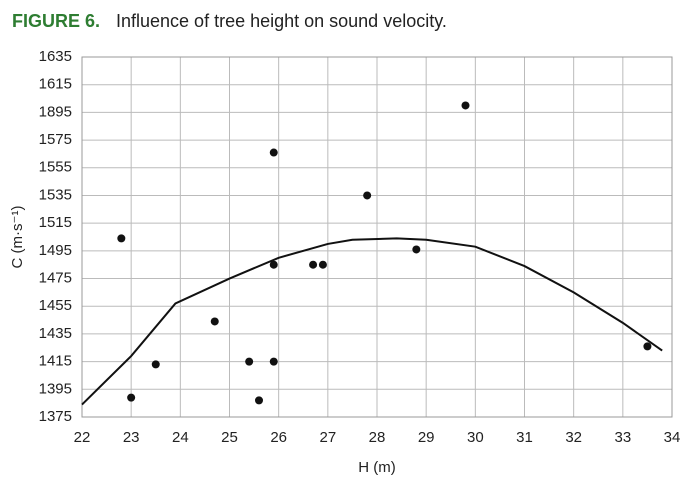 This screenshot has height=500, width=700. What do you see at coordinates (377, 437) in the screenshot?
I see `x-tick-label: 28` at bounding box center [377, 437].